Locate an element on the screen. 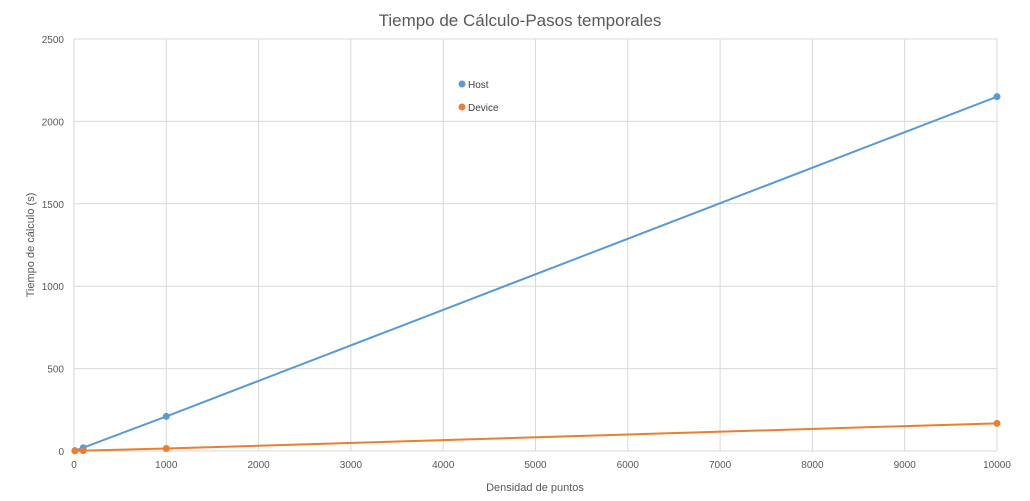 The image size is (1030, 501). legend-label: Host is located at coordinates (478, 85).